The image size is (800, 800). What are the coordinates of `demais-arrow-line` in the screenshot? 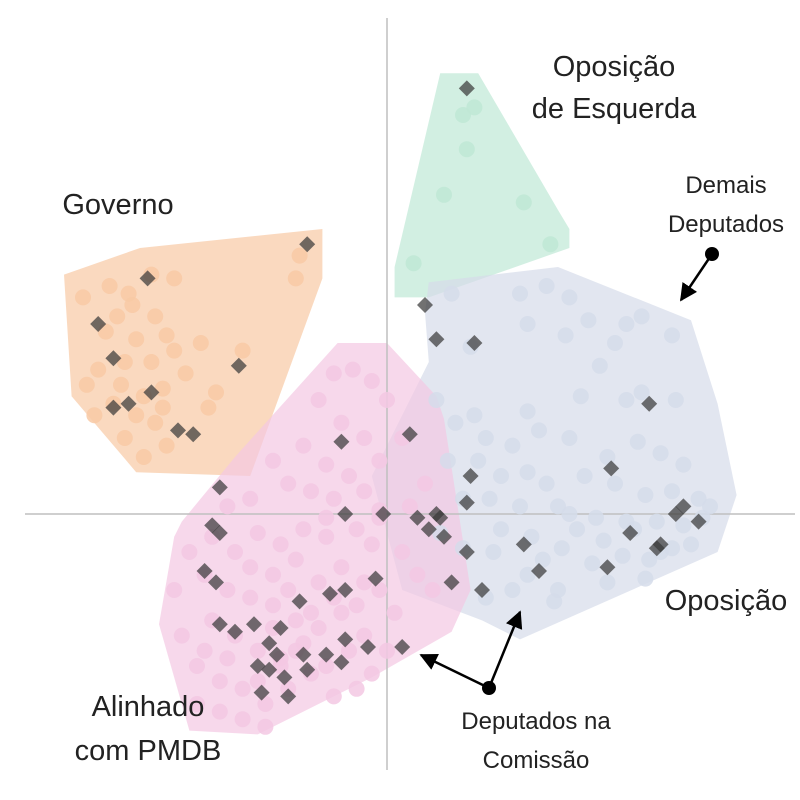 It's located at (696, 277).